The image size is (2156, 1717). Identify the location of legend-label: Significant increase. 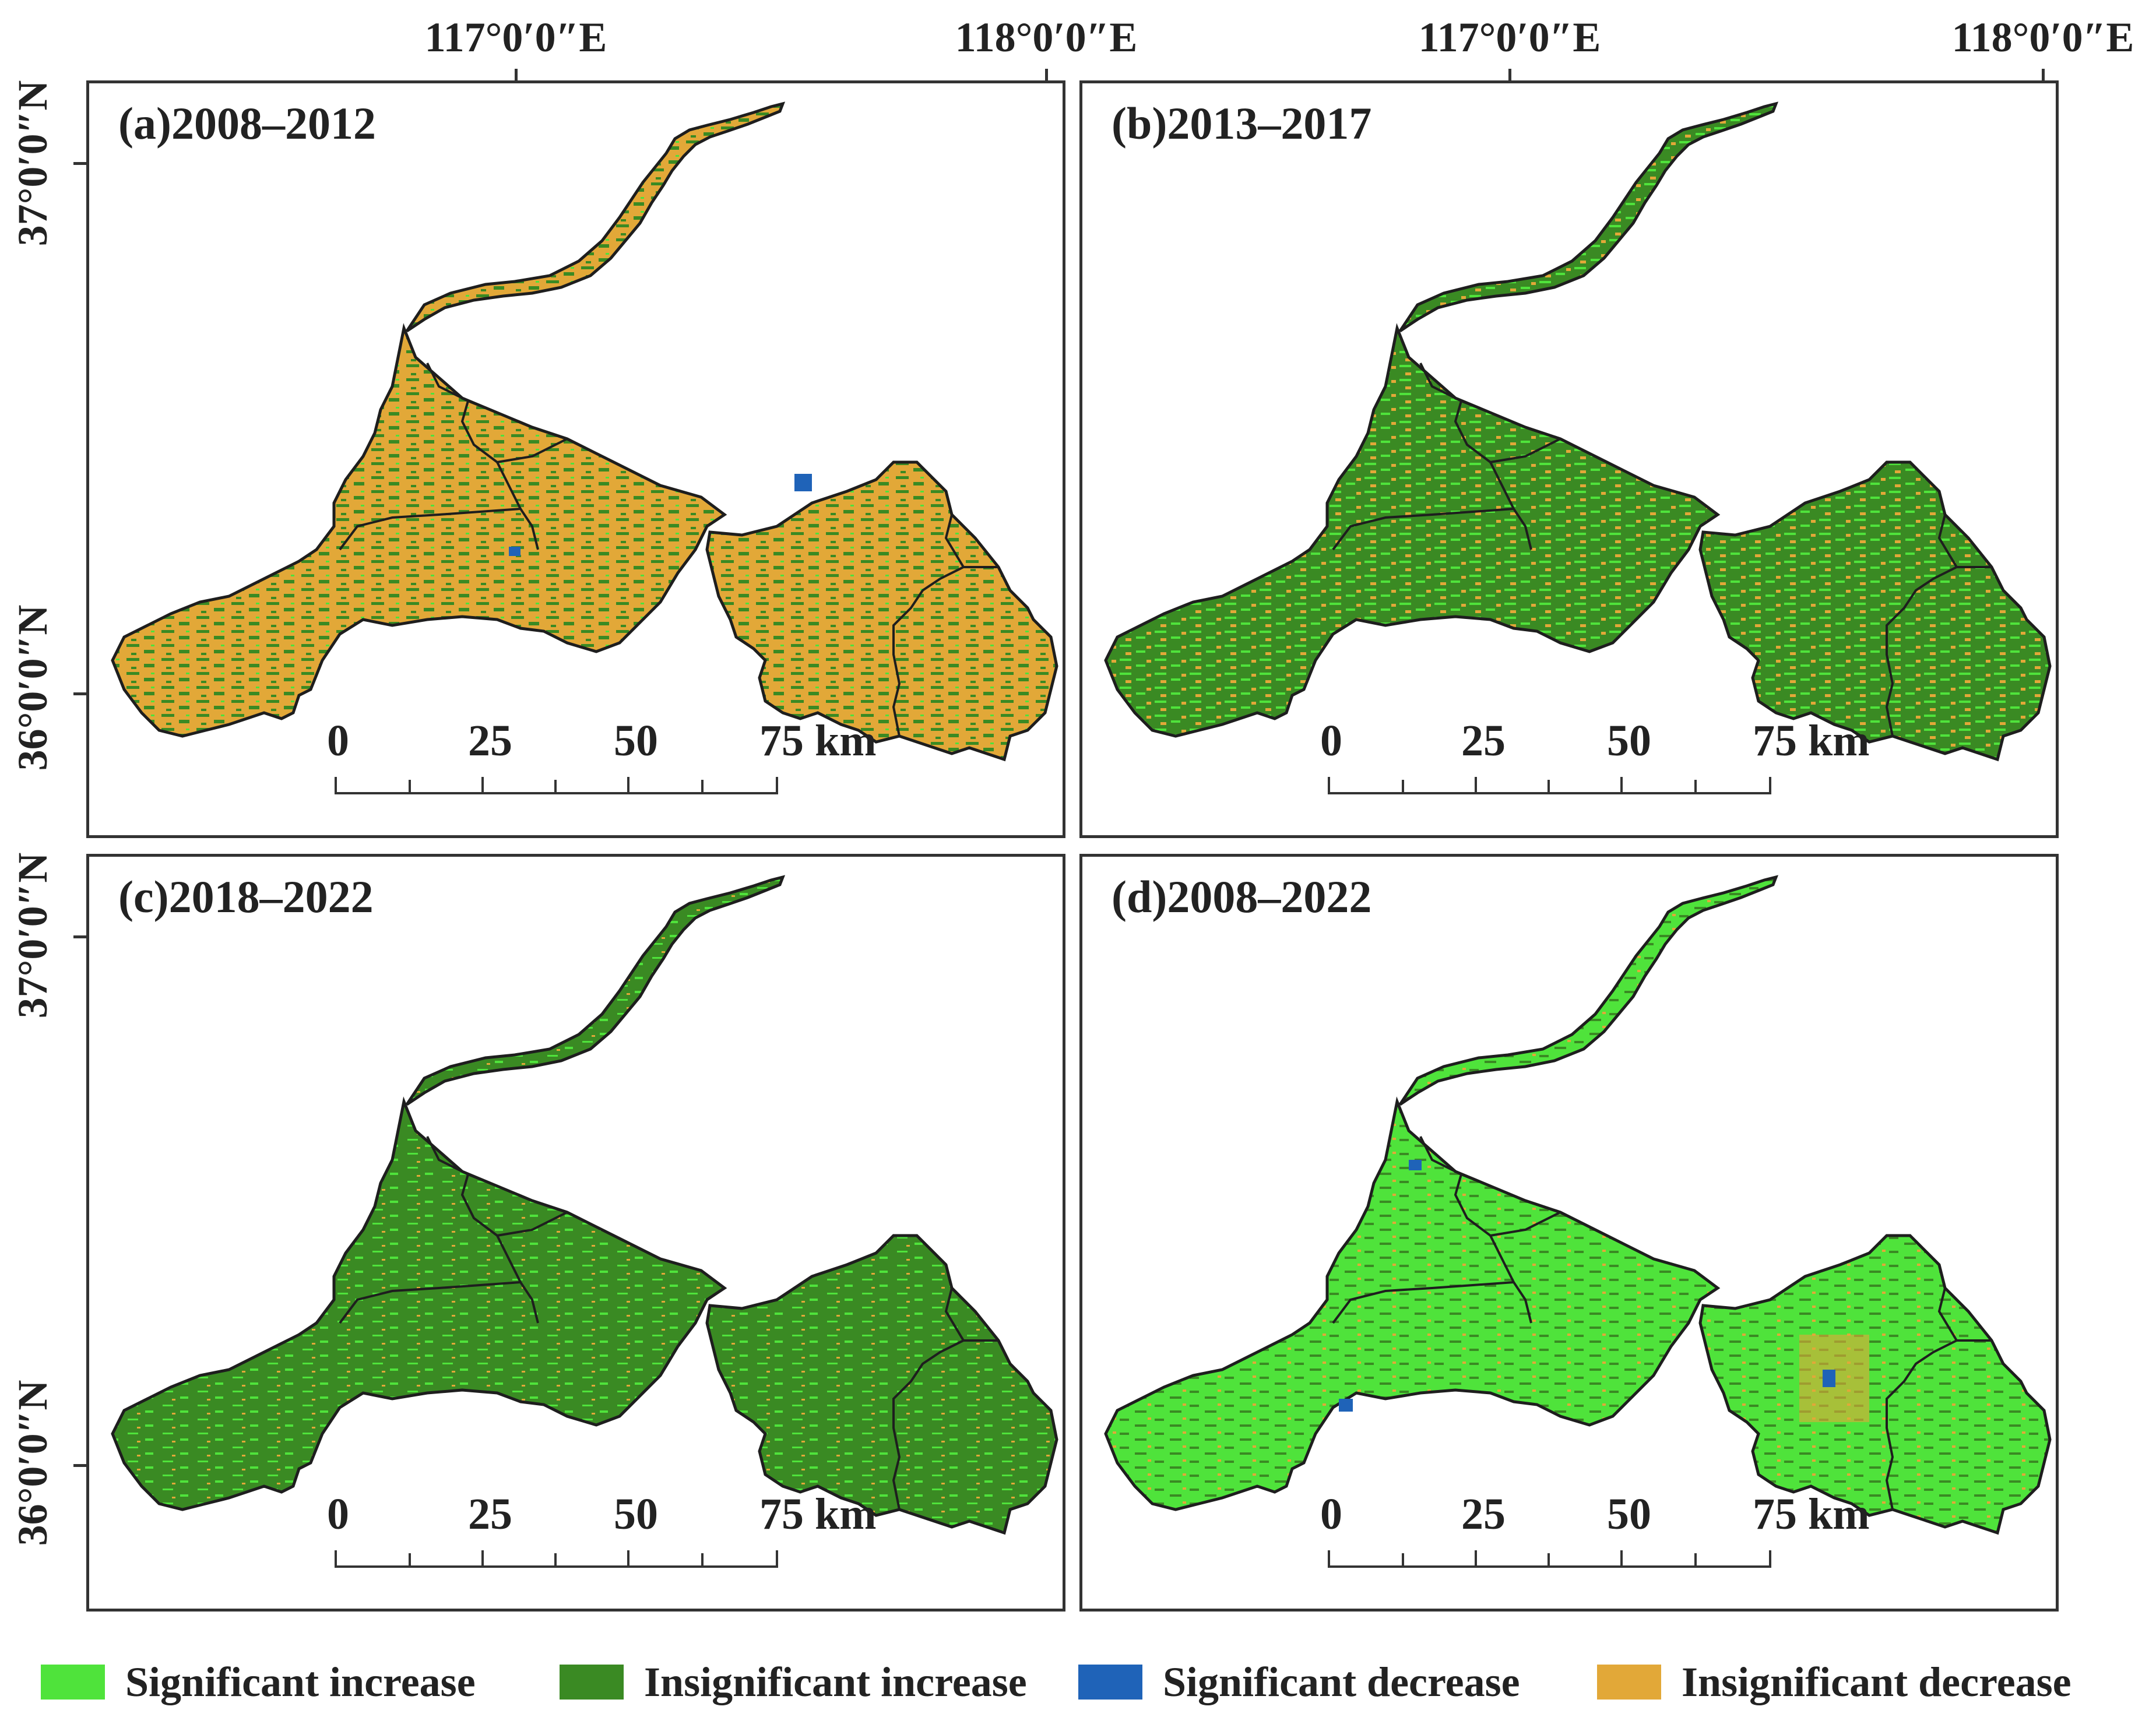
(300, 1682).